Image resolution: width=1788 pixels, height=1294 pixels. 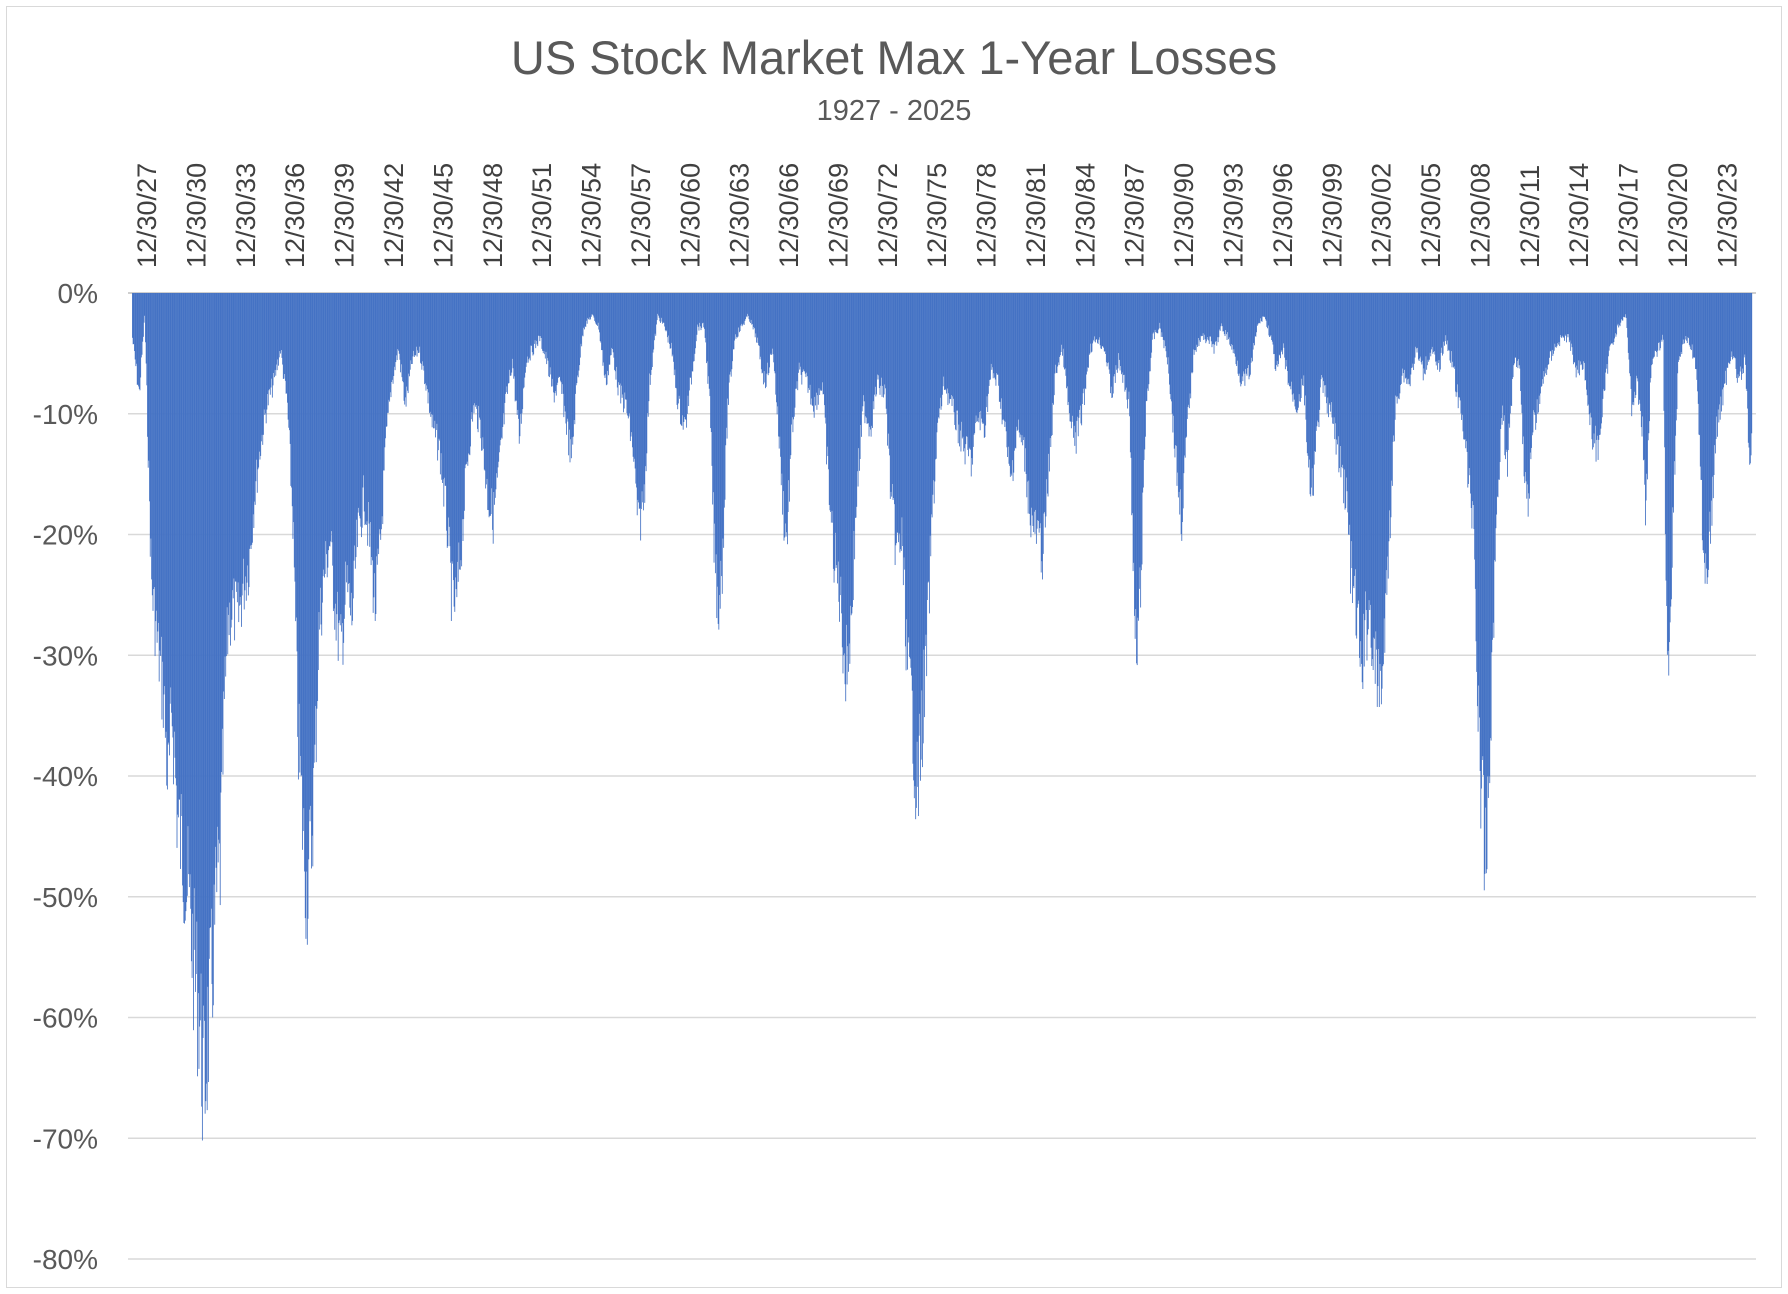 I want to click on chart-title: US Stock Market Max 1-Year Losses, so click(x=894, y=57).